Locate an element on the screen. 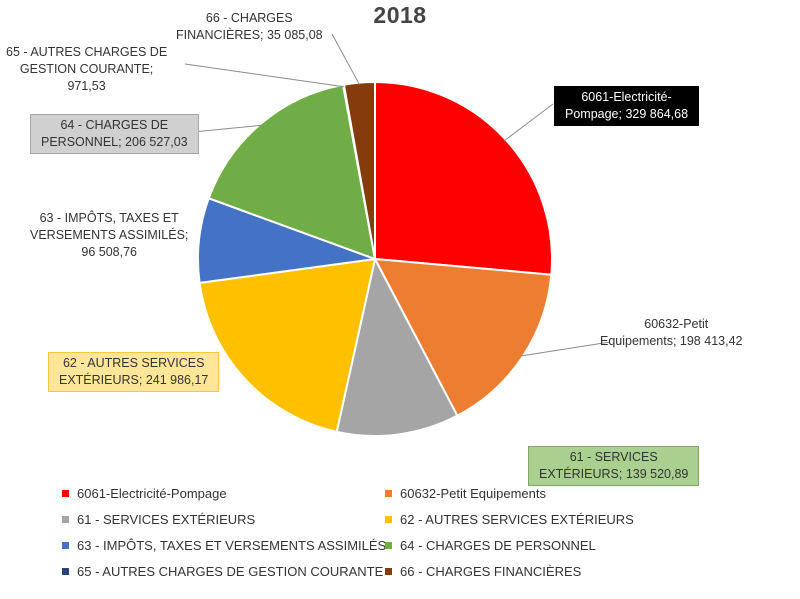 The image size is (800, 599). legend-item: 64 - CHARGES DE PERSONNEL is located at coordinates (575, 545).